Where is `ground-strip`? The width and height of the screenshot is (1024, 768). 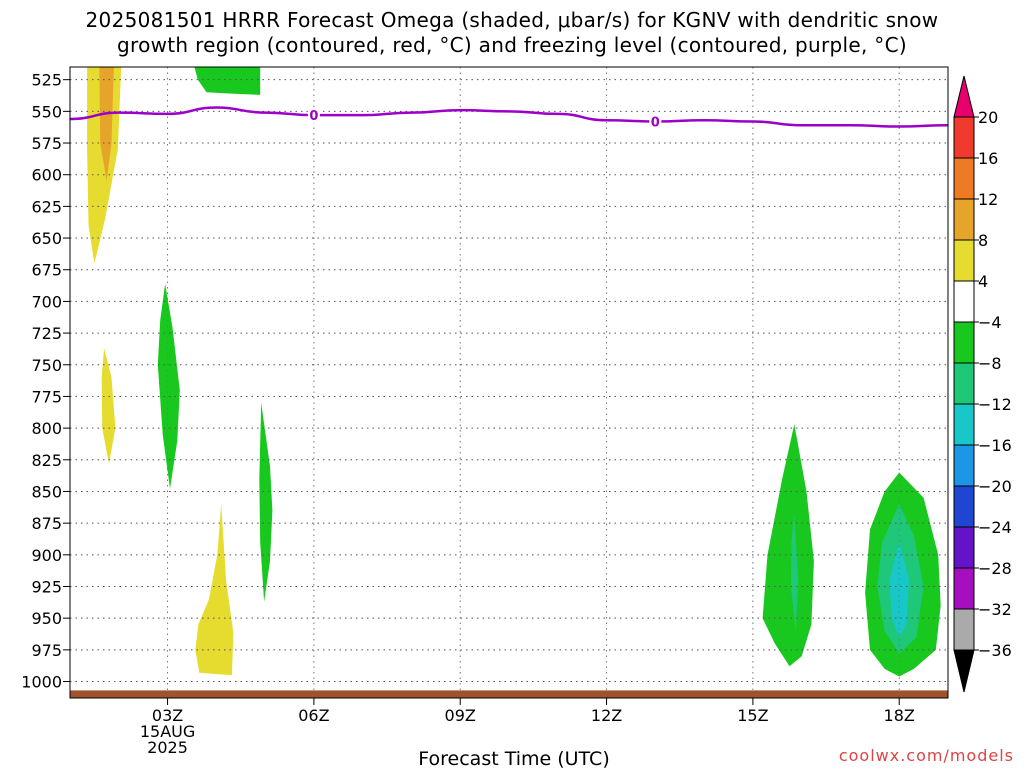 ground-strip is located at coordinates (509, 694).